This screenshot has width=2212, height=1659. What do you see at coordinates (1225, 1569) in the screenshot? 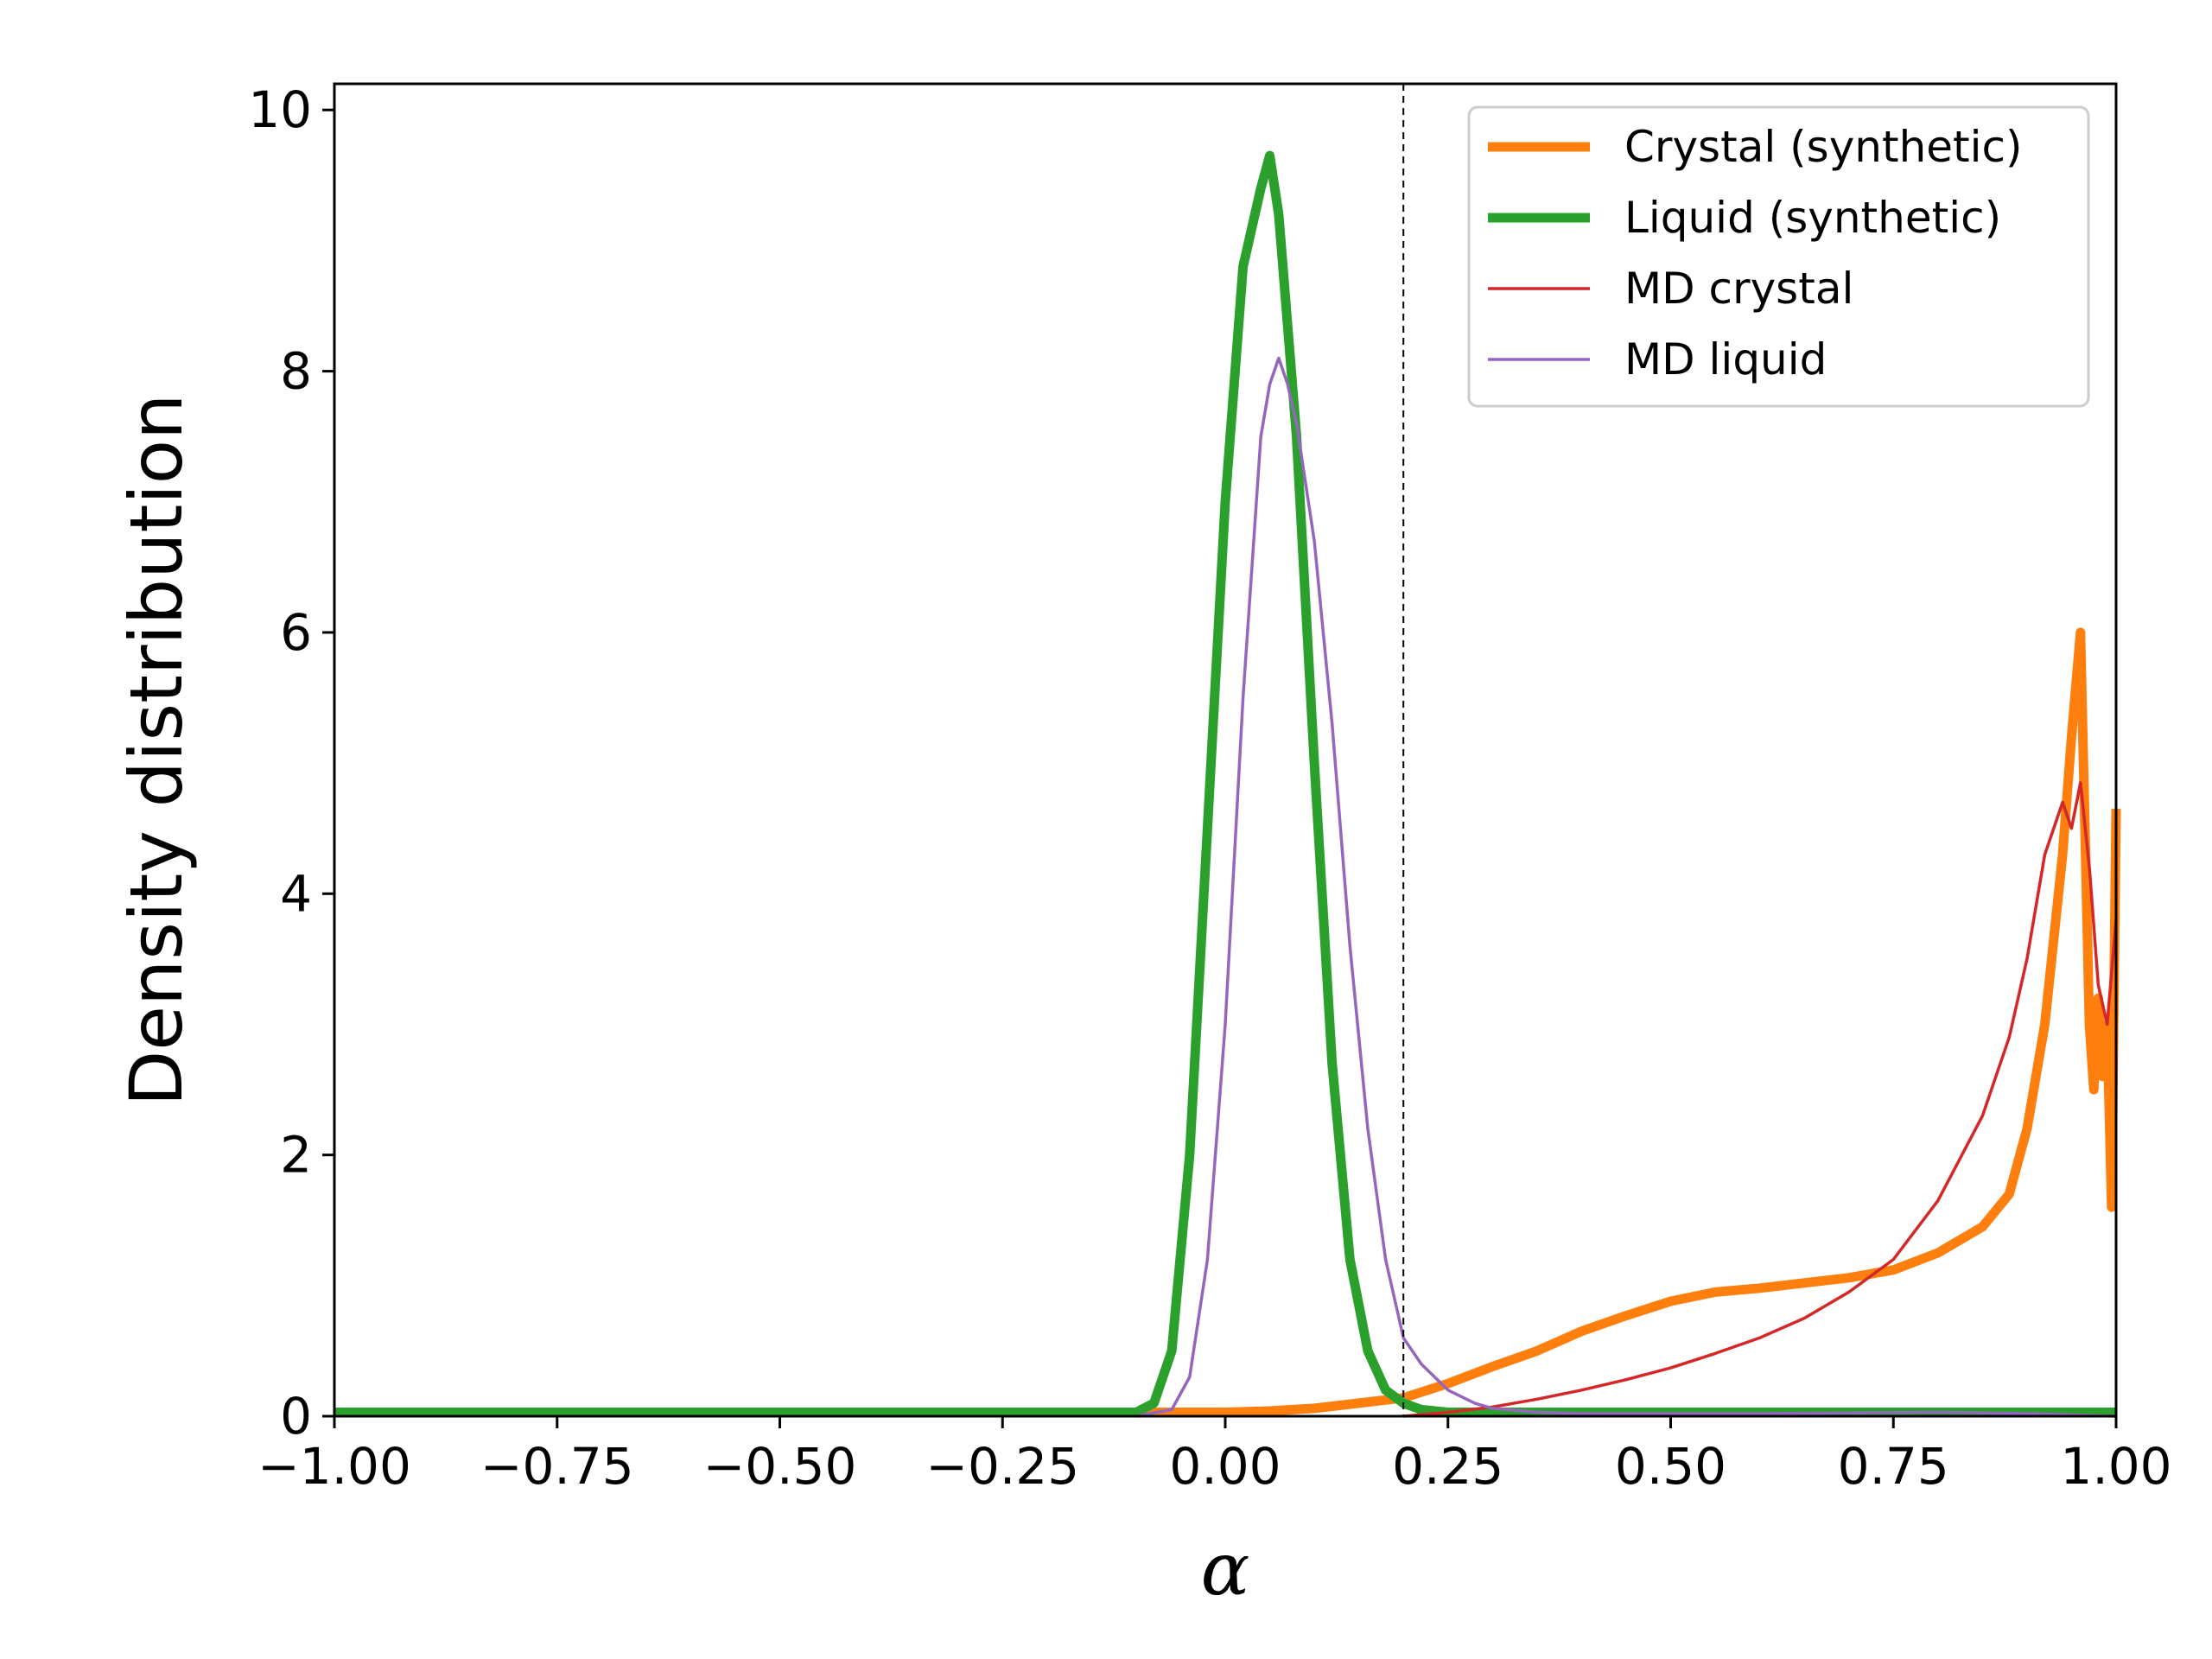
I see `x-axis-label: α` at bounding box center [1225, 1569].